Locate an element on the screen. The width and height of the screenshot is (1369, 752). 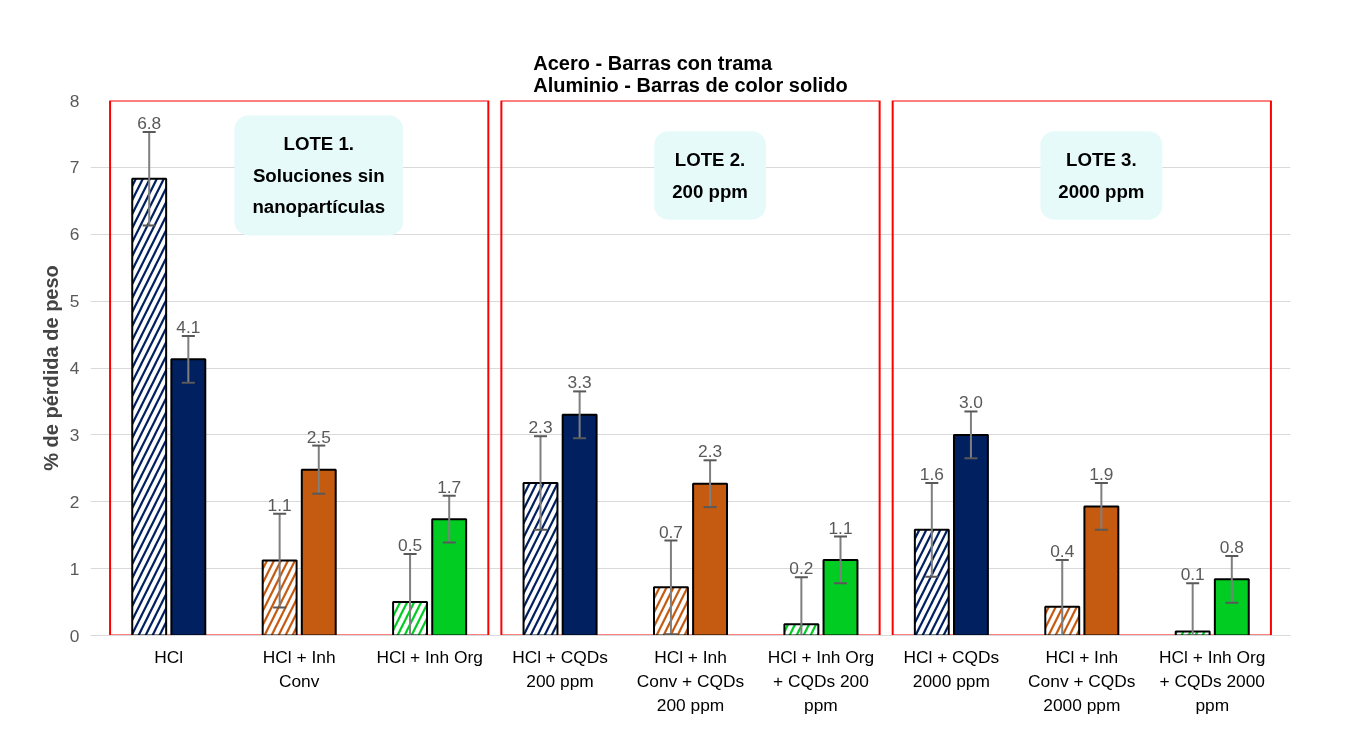
data-label: 4.1 is located at coordinates (188, 326).